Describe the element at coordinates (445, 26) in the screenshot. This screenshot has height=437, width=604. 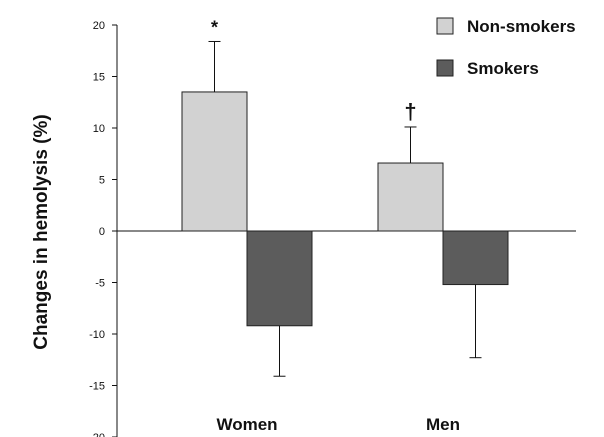
I see `legend-swatch-non-smokers` at that location.